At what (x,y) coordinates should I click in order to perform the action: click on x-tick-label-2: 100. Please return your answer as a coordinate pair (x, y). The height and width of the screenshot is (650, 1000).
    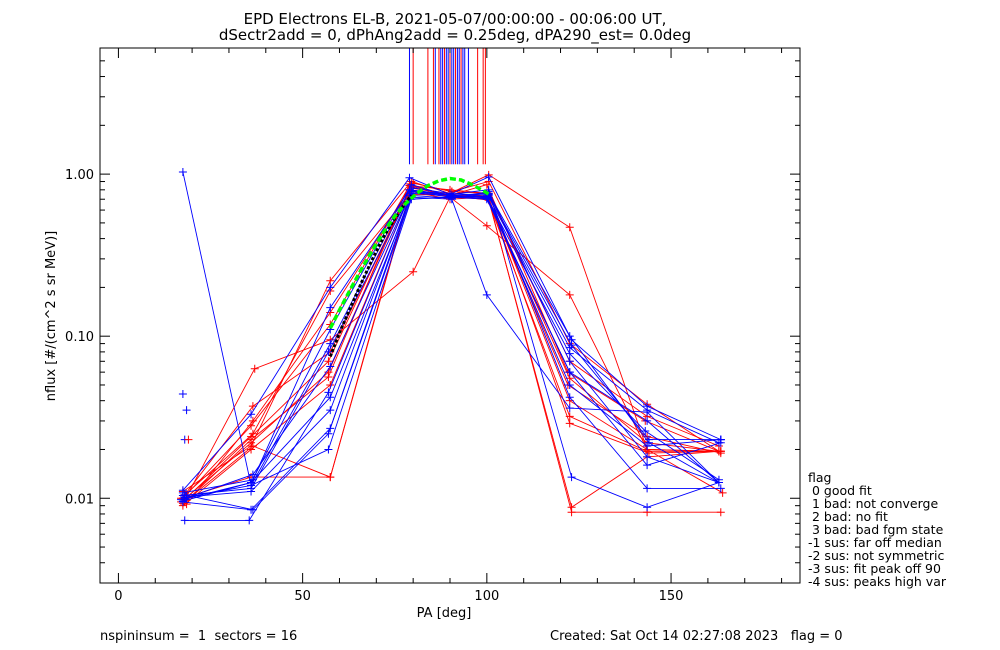
    Looking at the image, I should click on (486, 596).